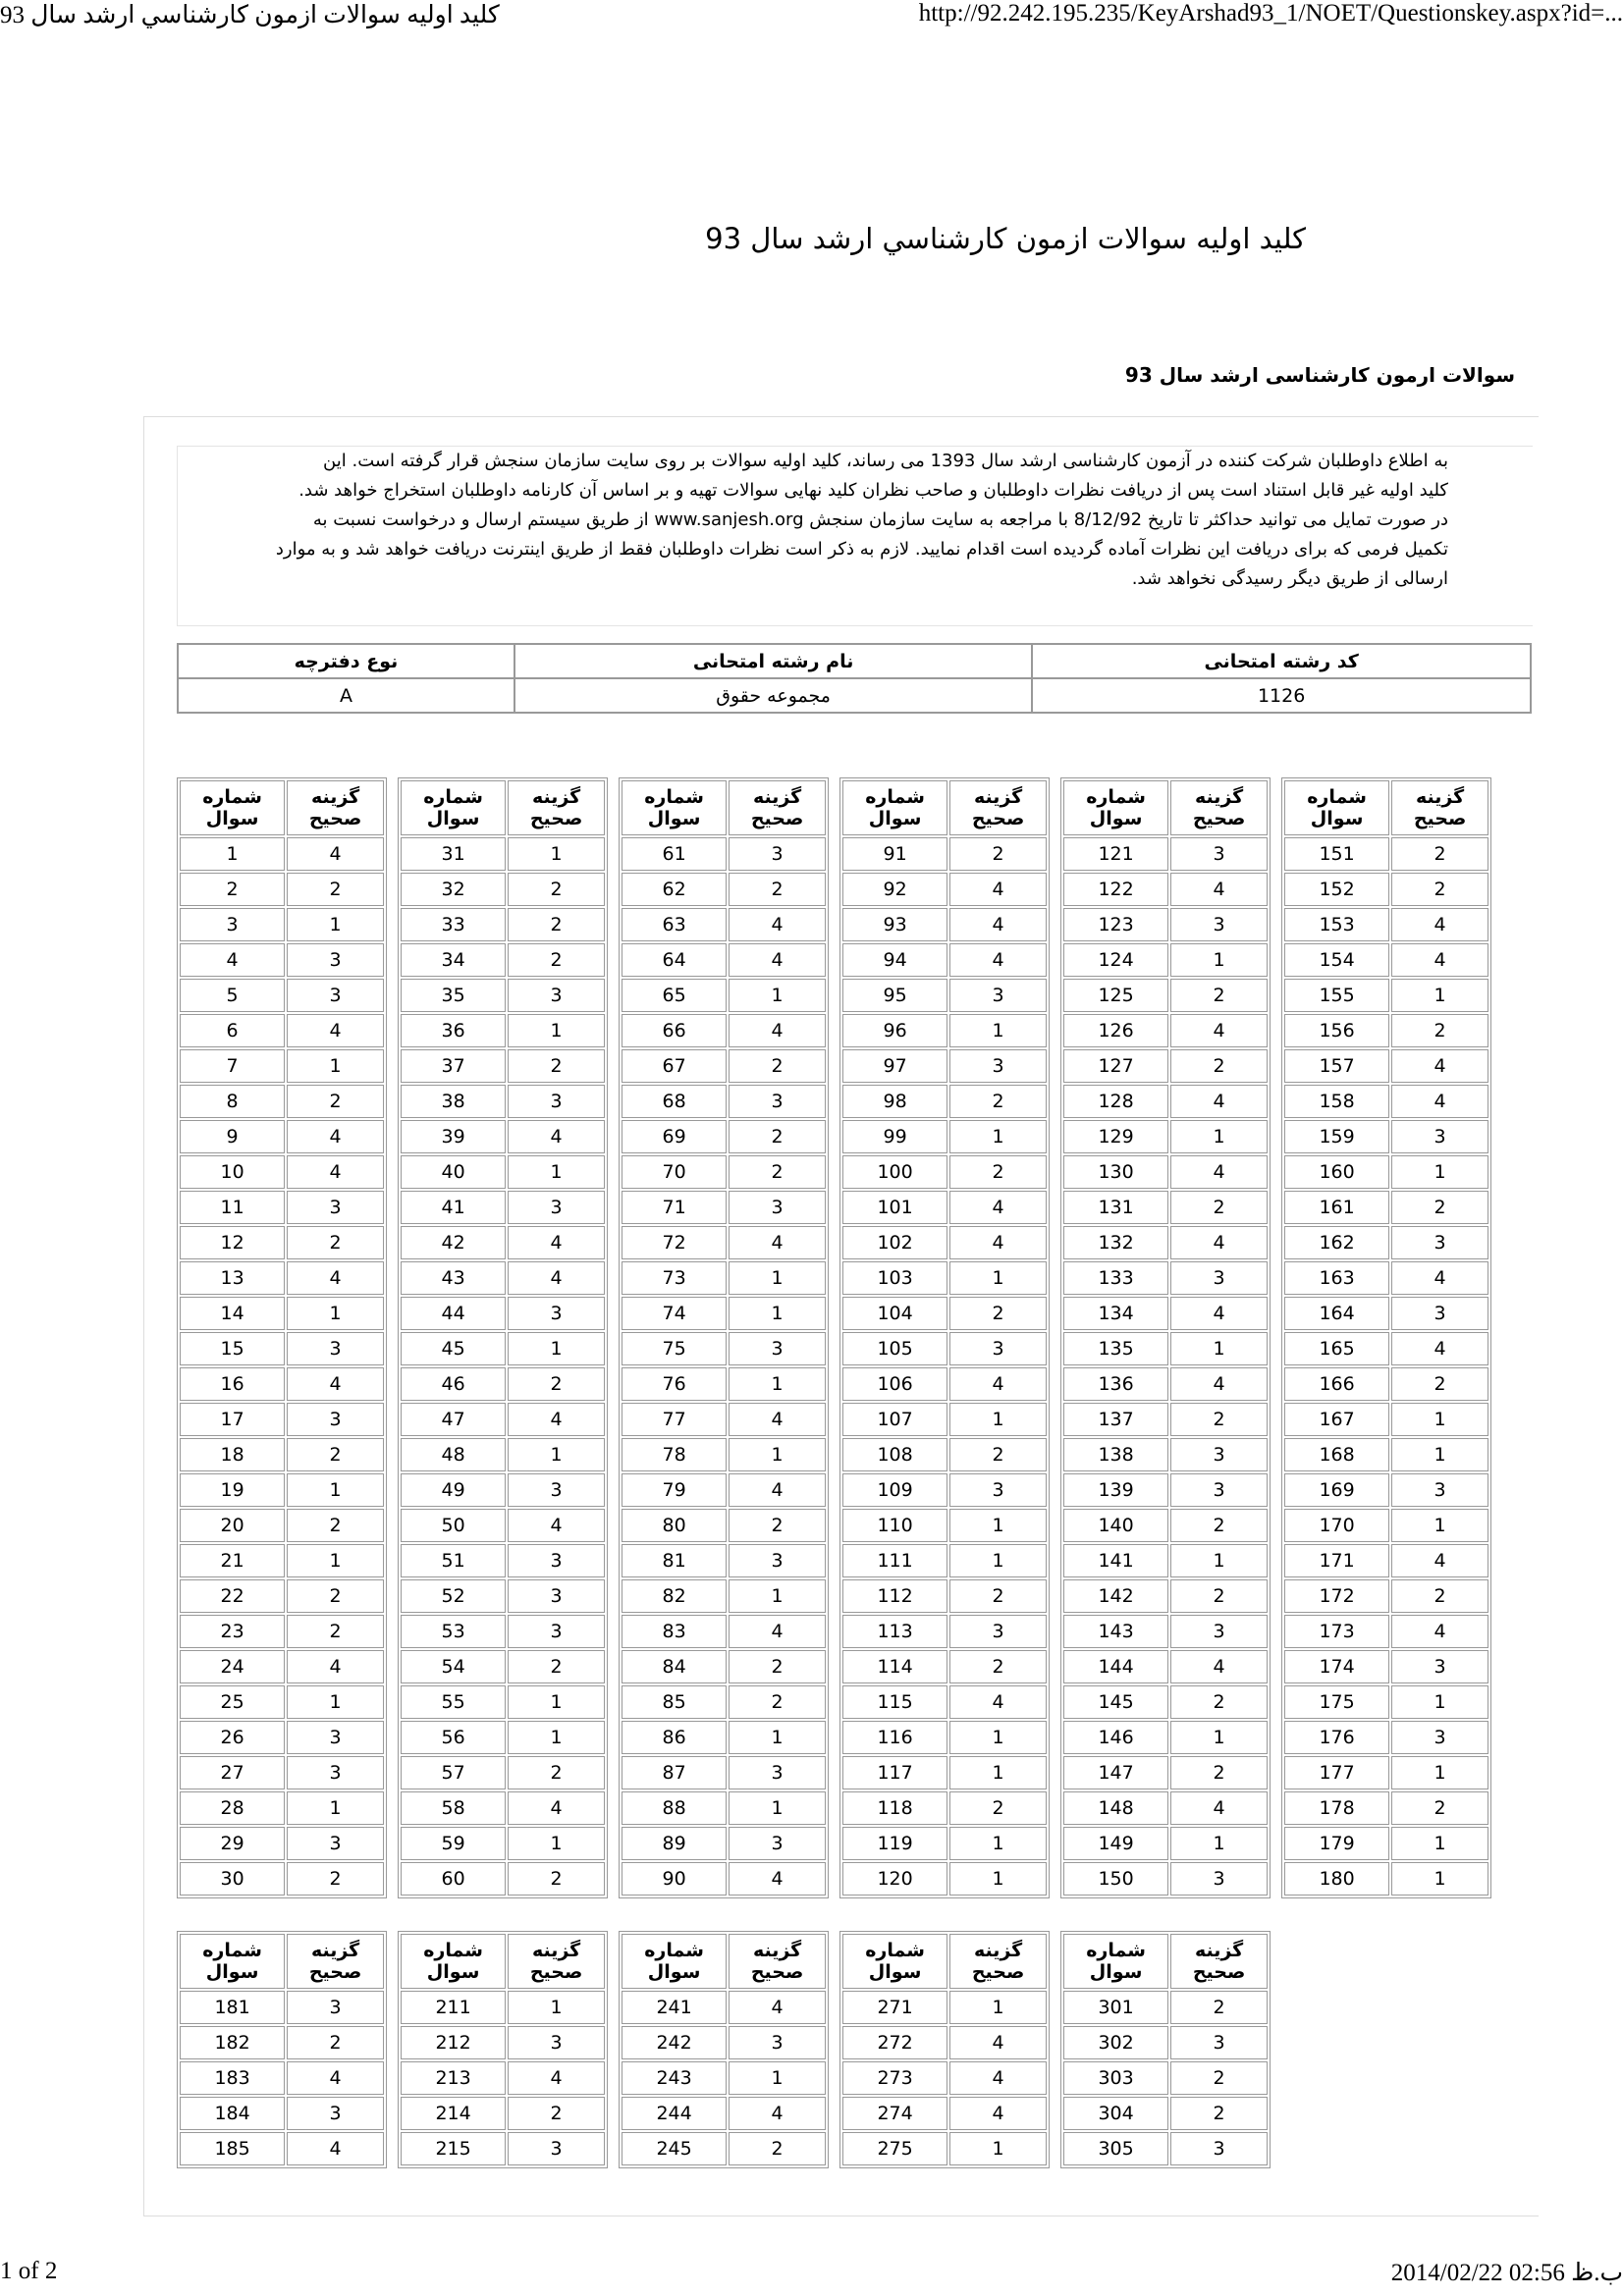 This screenshot has width=1623, height=2296. Describe the element at coordinates (282, 1666) in the screenshot. I see `answer-row: 24 4` at that location.